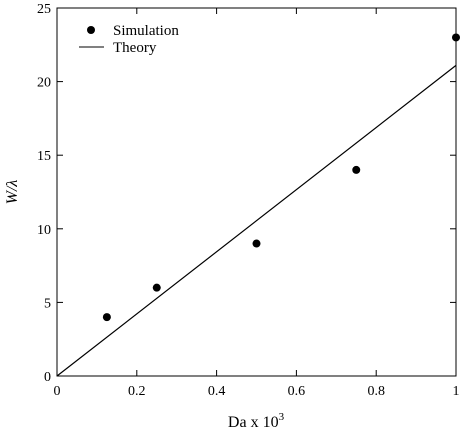  What do you see at coordinates (456, 391) in the screenshot?
I see `x-tick-label: 1` at bounding box center [456, 391].